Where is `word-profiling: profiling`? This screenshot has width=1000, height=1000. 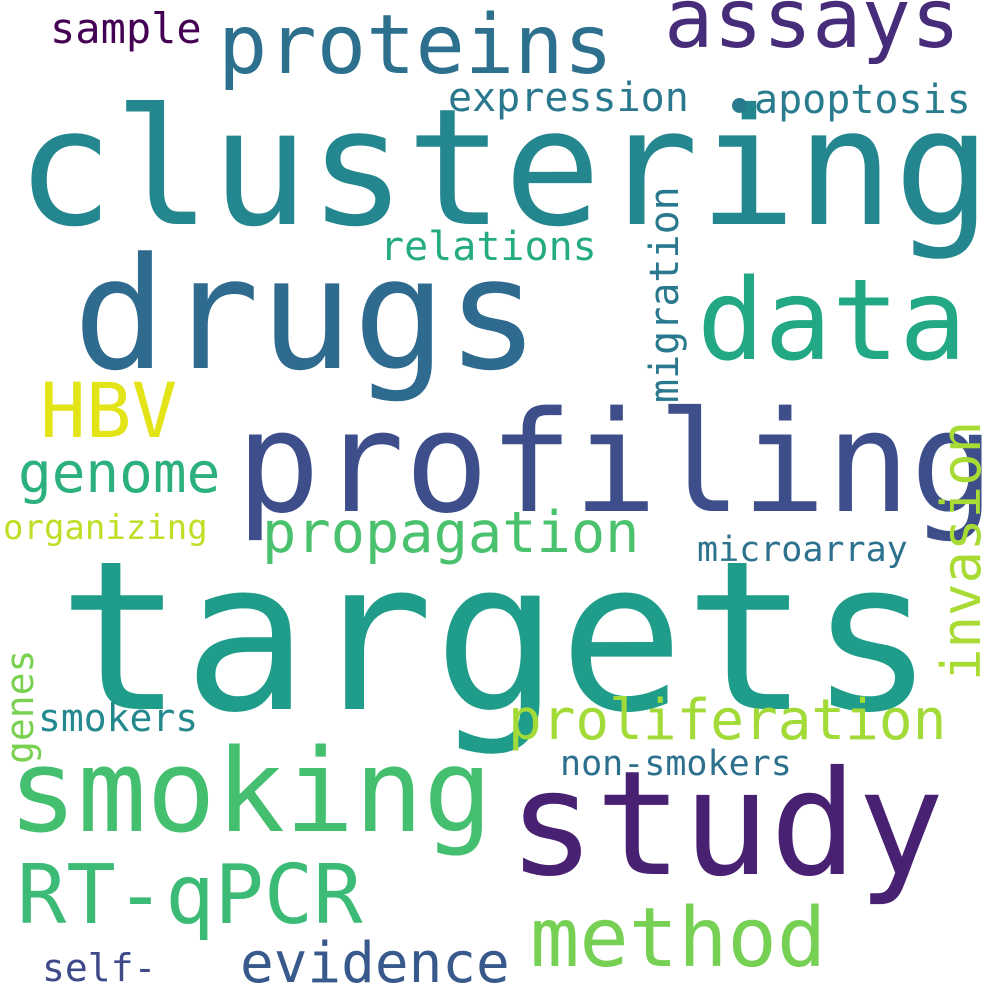
word-profiling: profiling is located at coordinates (615, 463).